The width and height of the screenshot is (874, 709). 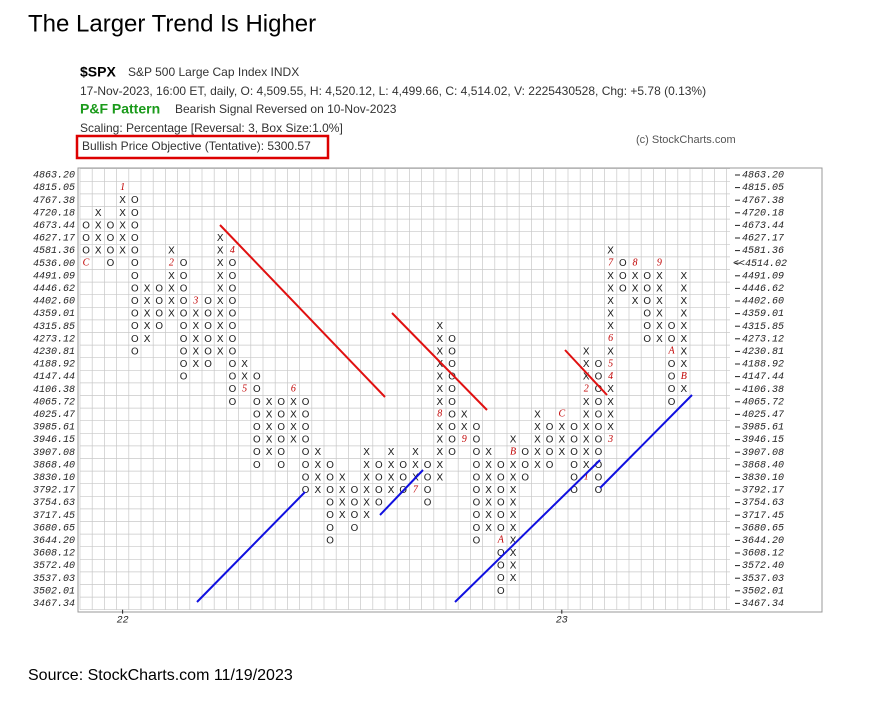 I want to click on y-tick-label: 3907.08, so click(x=54, y=453).